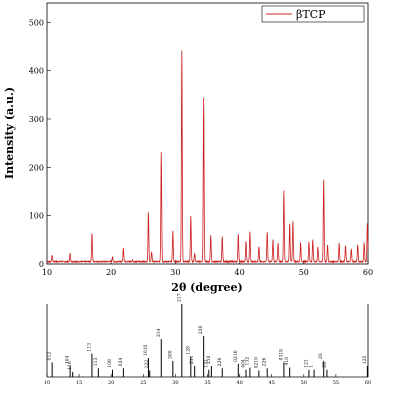 Image resolution: width=400 pixels, height=400 pixels. I want to click on ref-x-tick-label: 30, so click(175, 383).